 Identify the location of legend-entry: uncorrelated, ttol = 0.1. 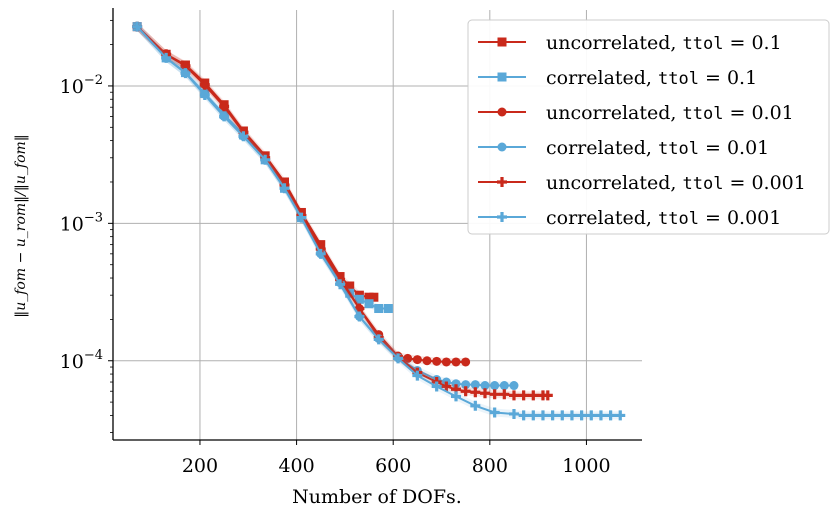
(630, 43).